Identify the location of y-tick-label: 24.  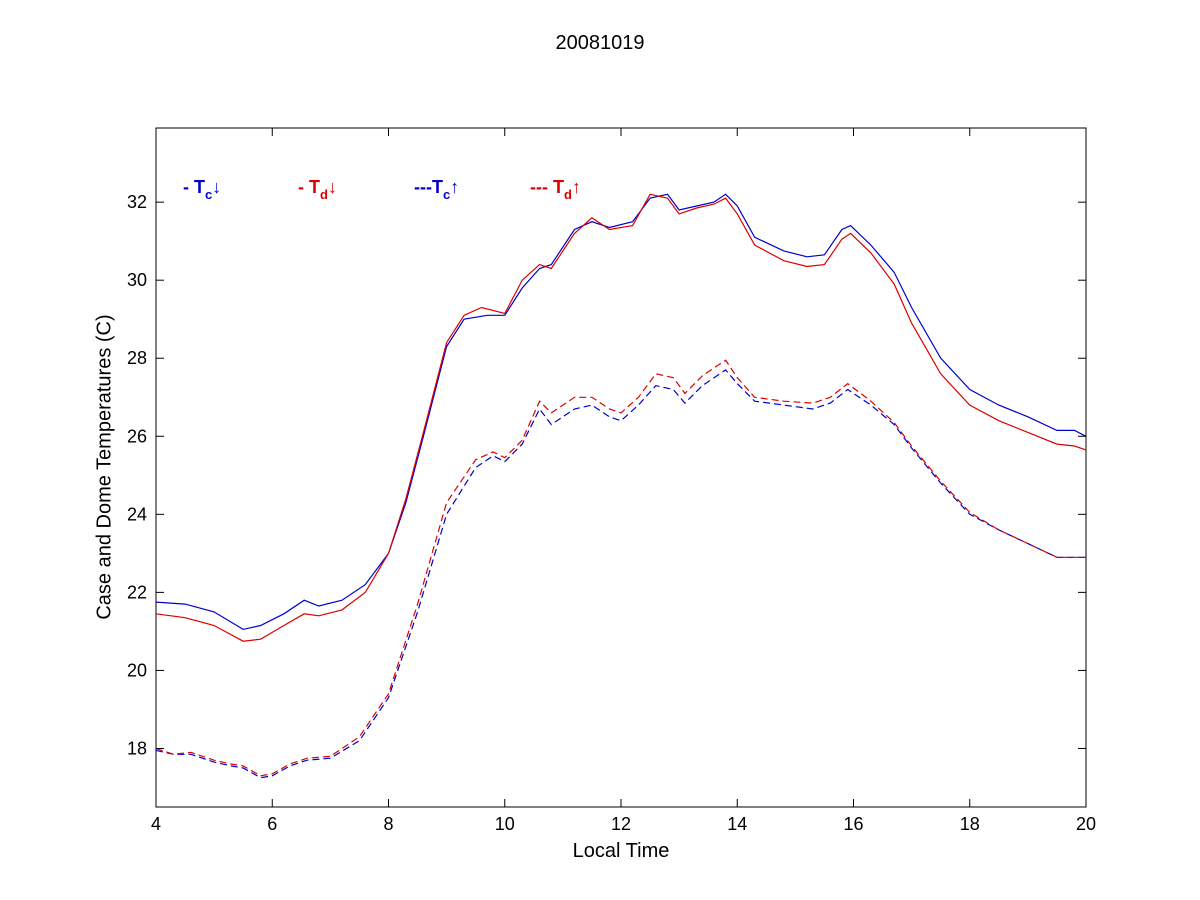
(137, 514).